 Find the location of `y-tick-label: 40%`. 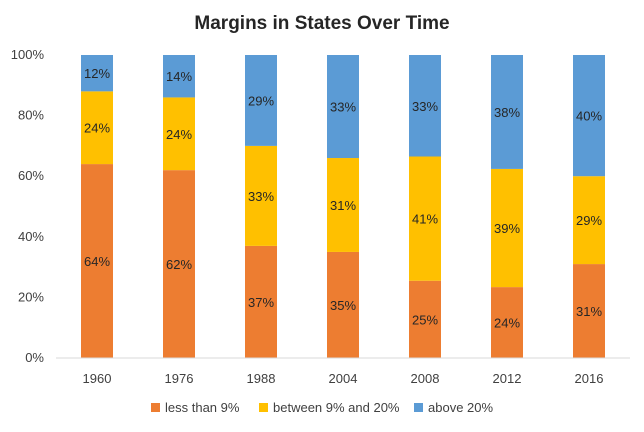

y-tick-label: 40% is located at coordinates (31, 236).